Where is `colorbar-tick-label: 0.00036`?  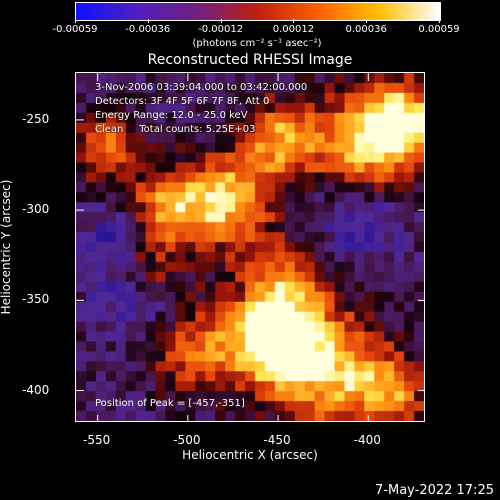 colorbar-tick-label: 0.00036 is located at coordinates (366, 29).